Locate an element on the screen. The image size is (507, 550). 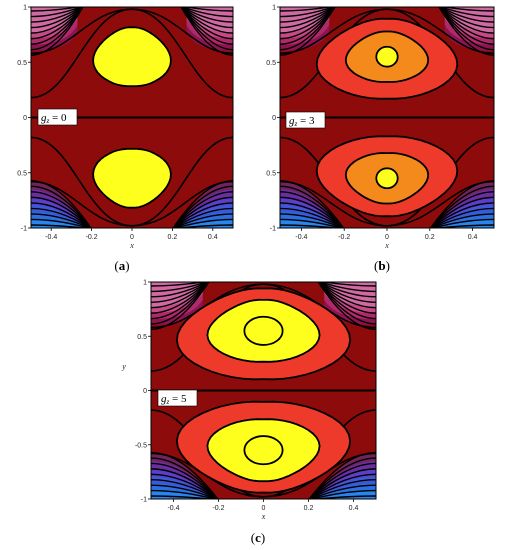
panel-label: (a) is located at coordinates (121, 265).